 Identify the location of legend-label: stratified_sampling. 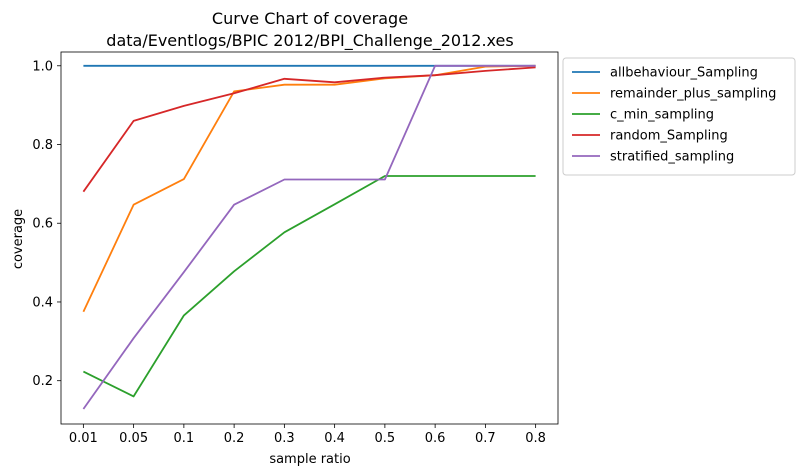
(672, 157).